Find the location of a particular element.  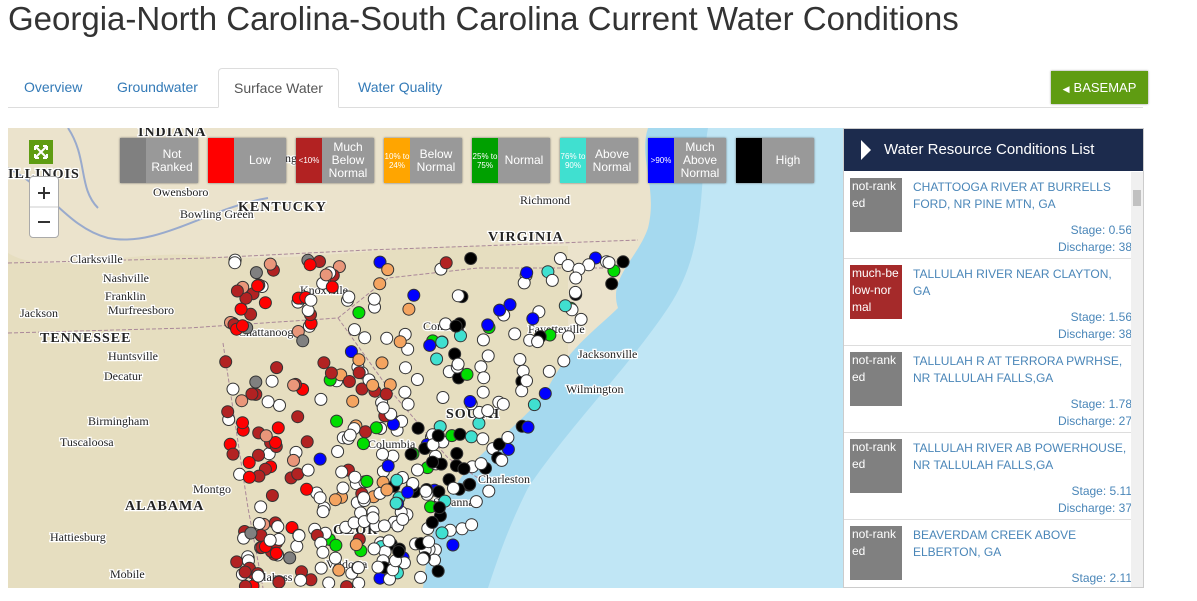

tab: Water Quality is located at coordinates (400, 87).